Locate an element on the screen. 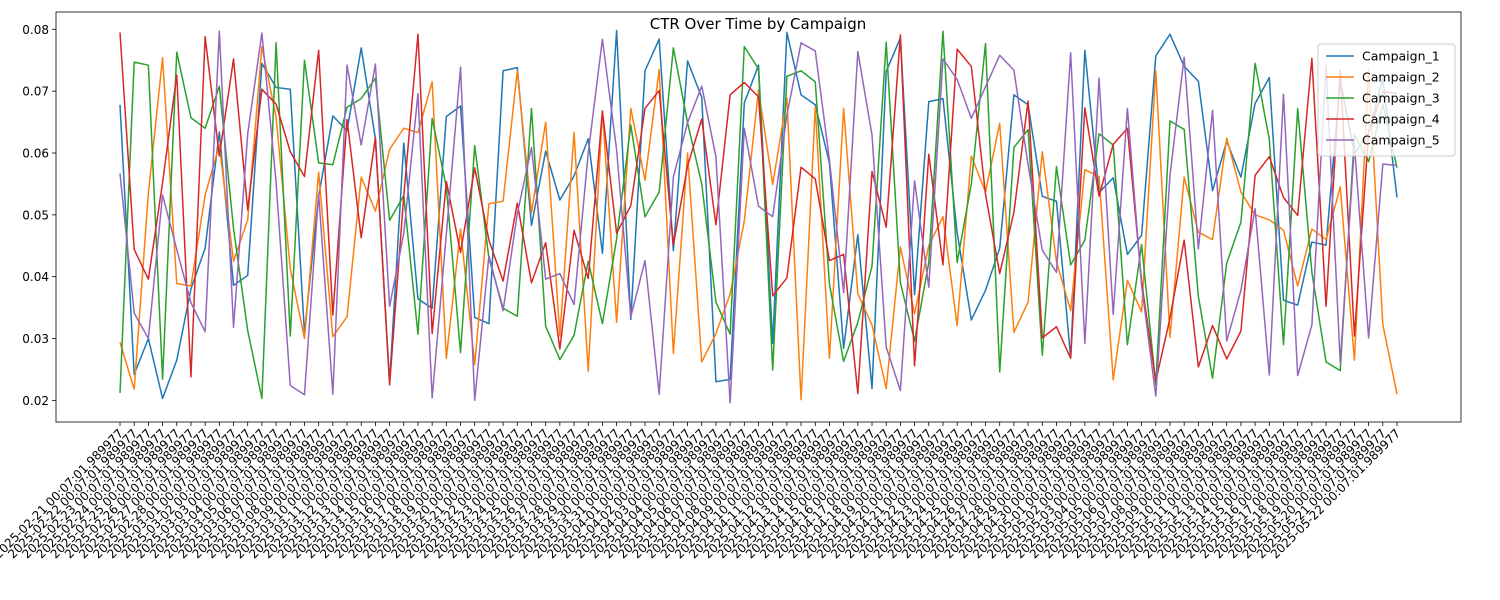 The height and width of the screenshot is (600, 1500). y-tick-label: 0.06 is located at coordinates (35, 153).